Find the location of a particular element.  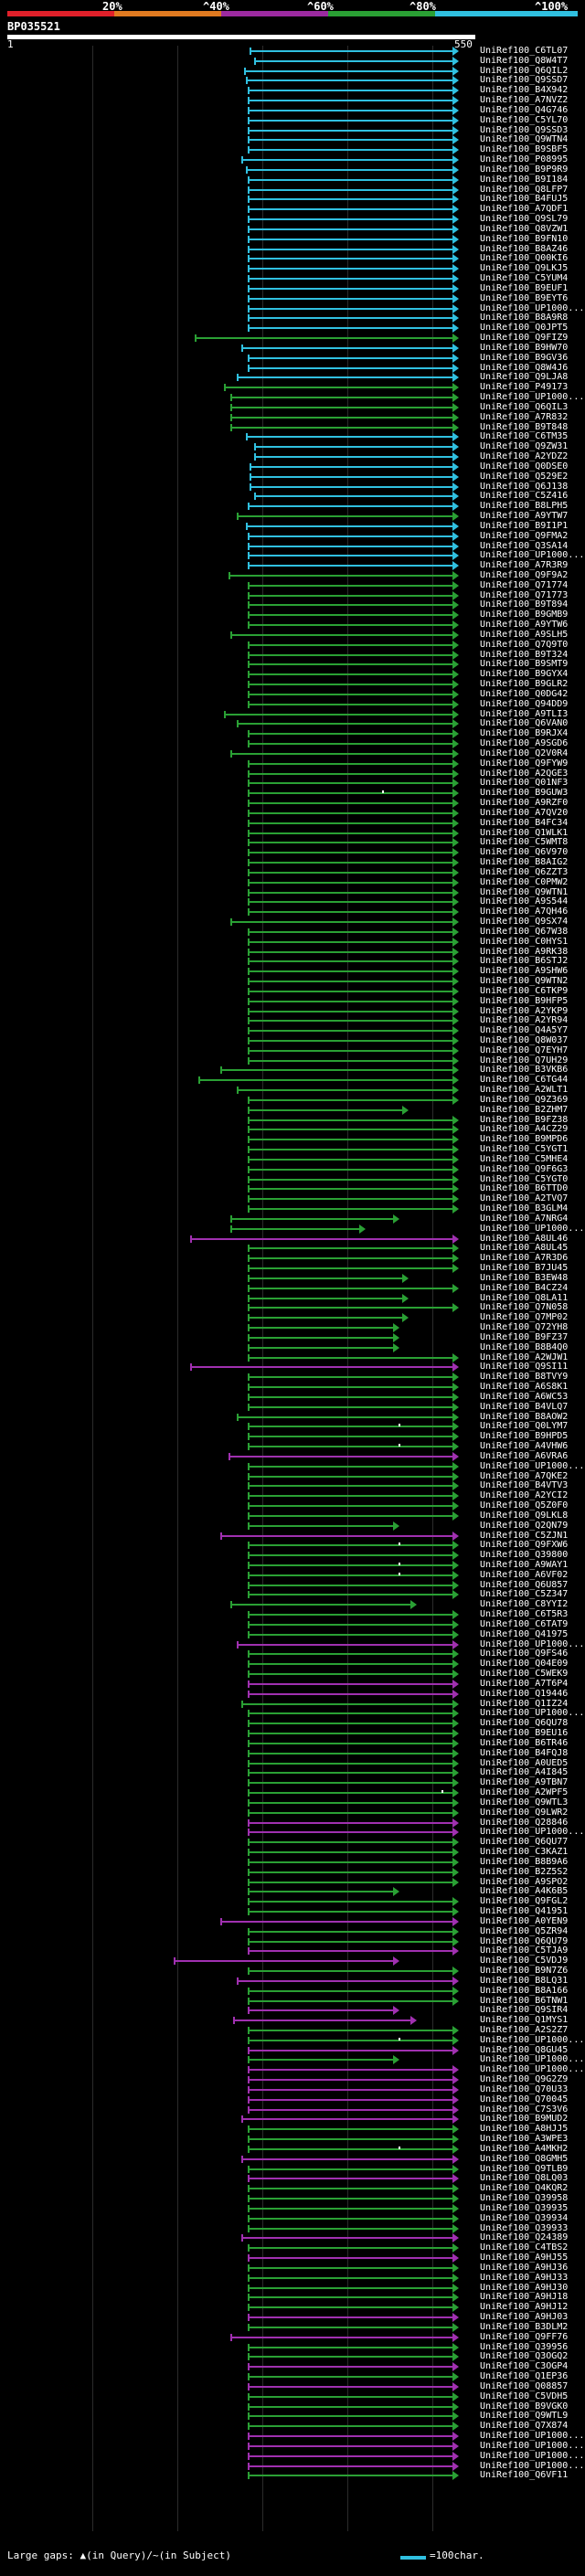

hit-row: UniRef100_Q9SI11 is located at coordinates (293, 1367).